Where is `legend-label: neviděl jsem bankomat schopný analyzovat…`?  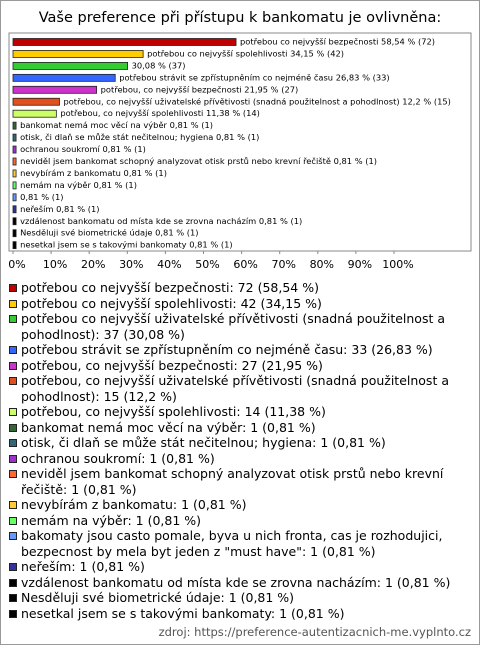 legend-label: neviděl jsem bankomat schopný analyzovat… is located at coordinates (232, 481).